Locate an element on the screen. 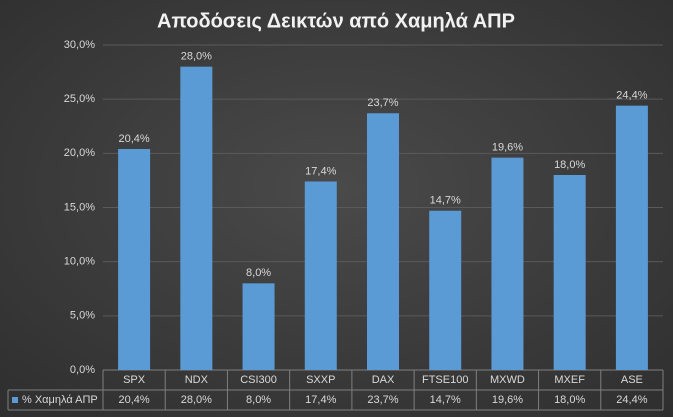  value-label: 17,4% is located at coordinates (320, 171).